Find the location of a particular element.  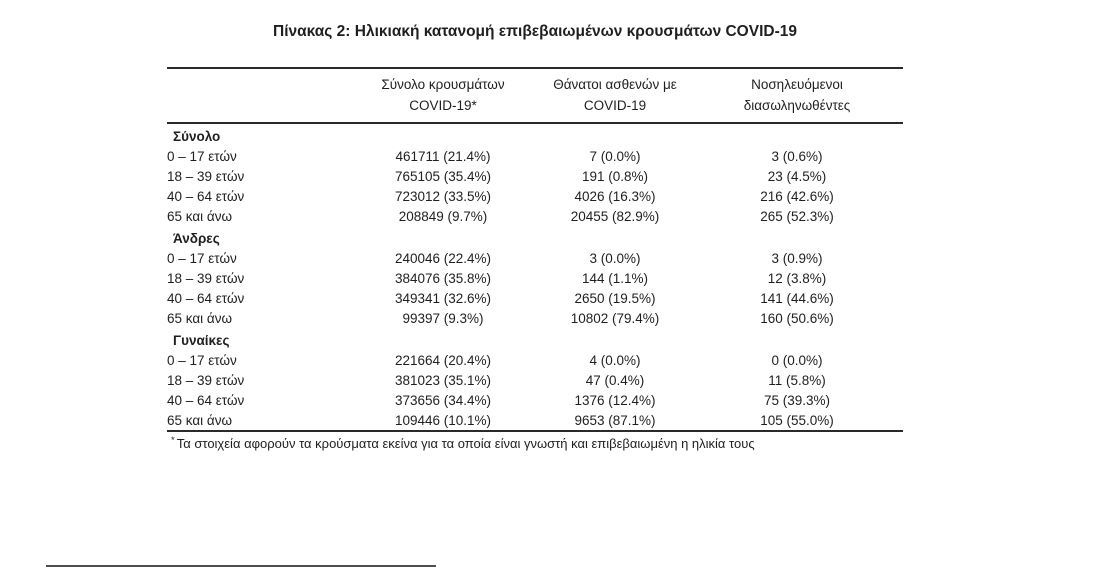

intubated-cell: 12 (3.8%) is located at coordinates (797, 278).